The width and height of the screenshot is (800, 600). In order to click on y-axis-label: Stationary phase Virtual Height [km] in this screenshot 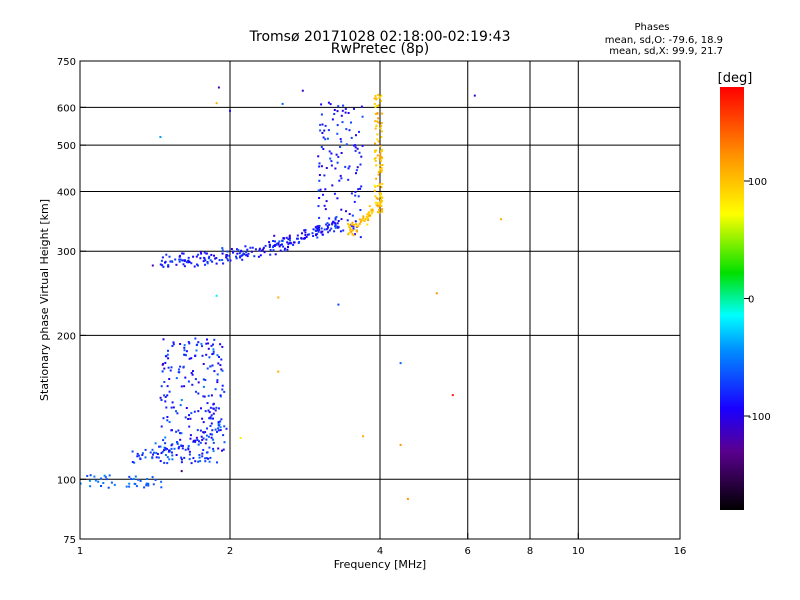, I will do `click(44, 300)`.